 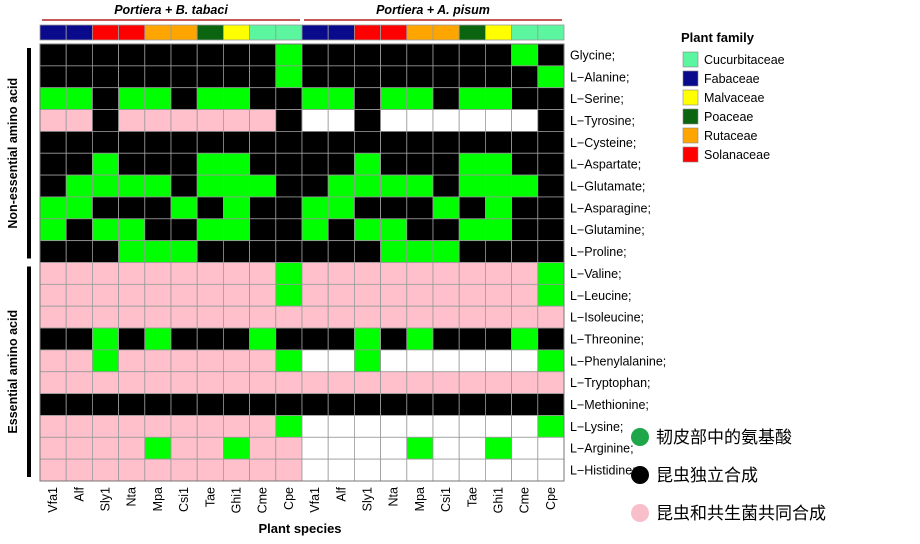 What do you see at coordinates (237, 500) in the screenshot?
I see `column-label: Ghi1` at bounding box center [237, 500].